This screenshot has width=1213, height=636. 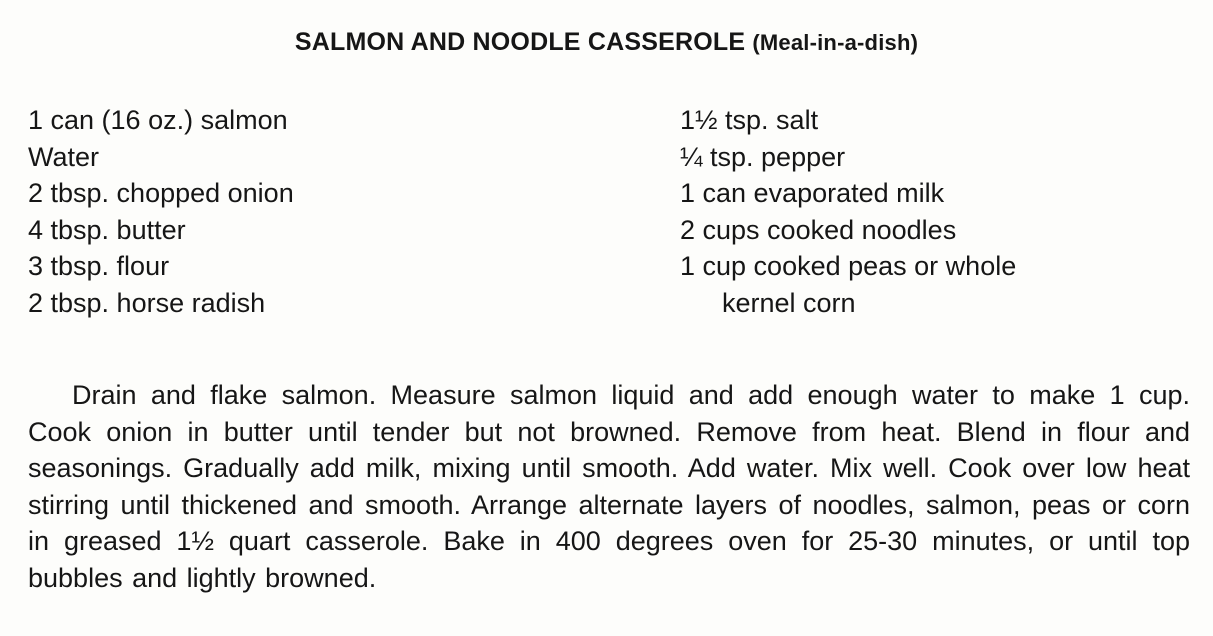 What do you see at coordinates (520, 42) in the screenshot?
I see `recipe-title-main: SALMON AND NOODLE CASSEROLE` at bounding box center [520, 42].